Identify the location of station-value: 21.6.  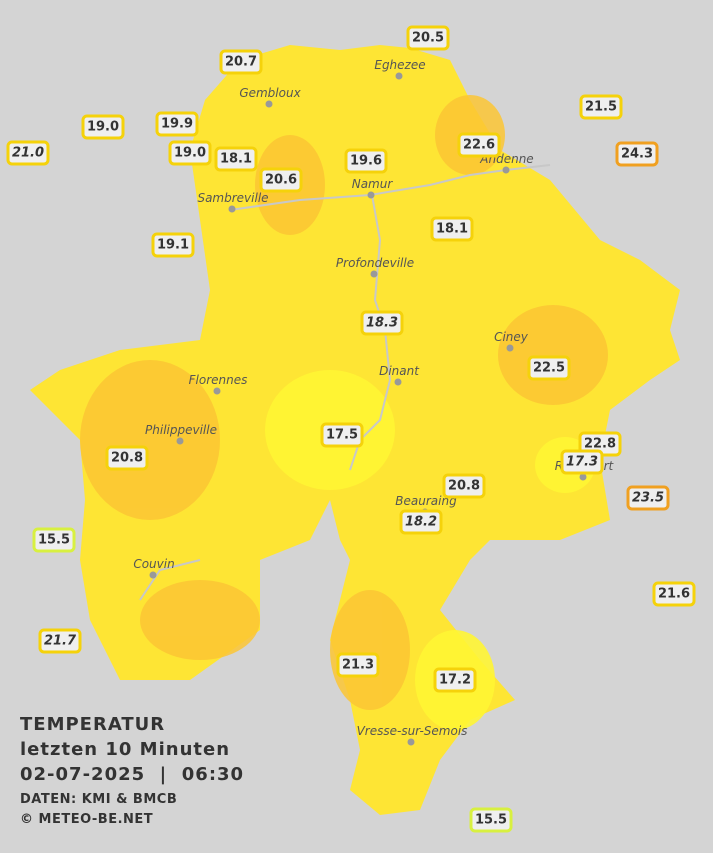
(674, 594).